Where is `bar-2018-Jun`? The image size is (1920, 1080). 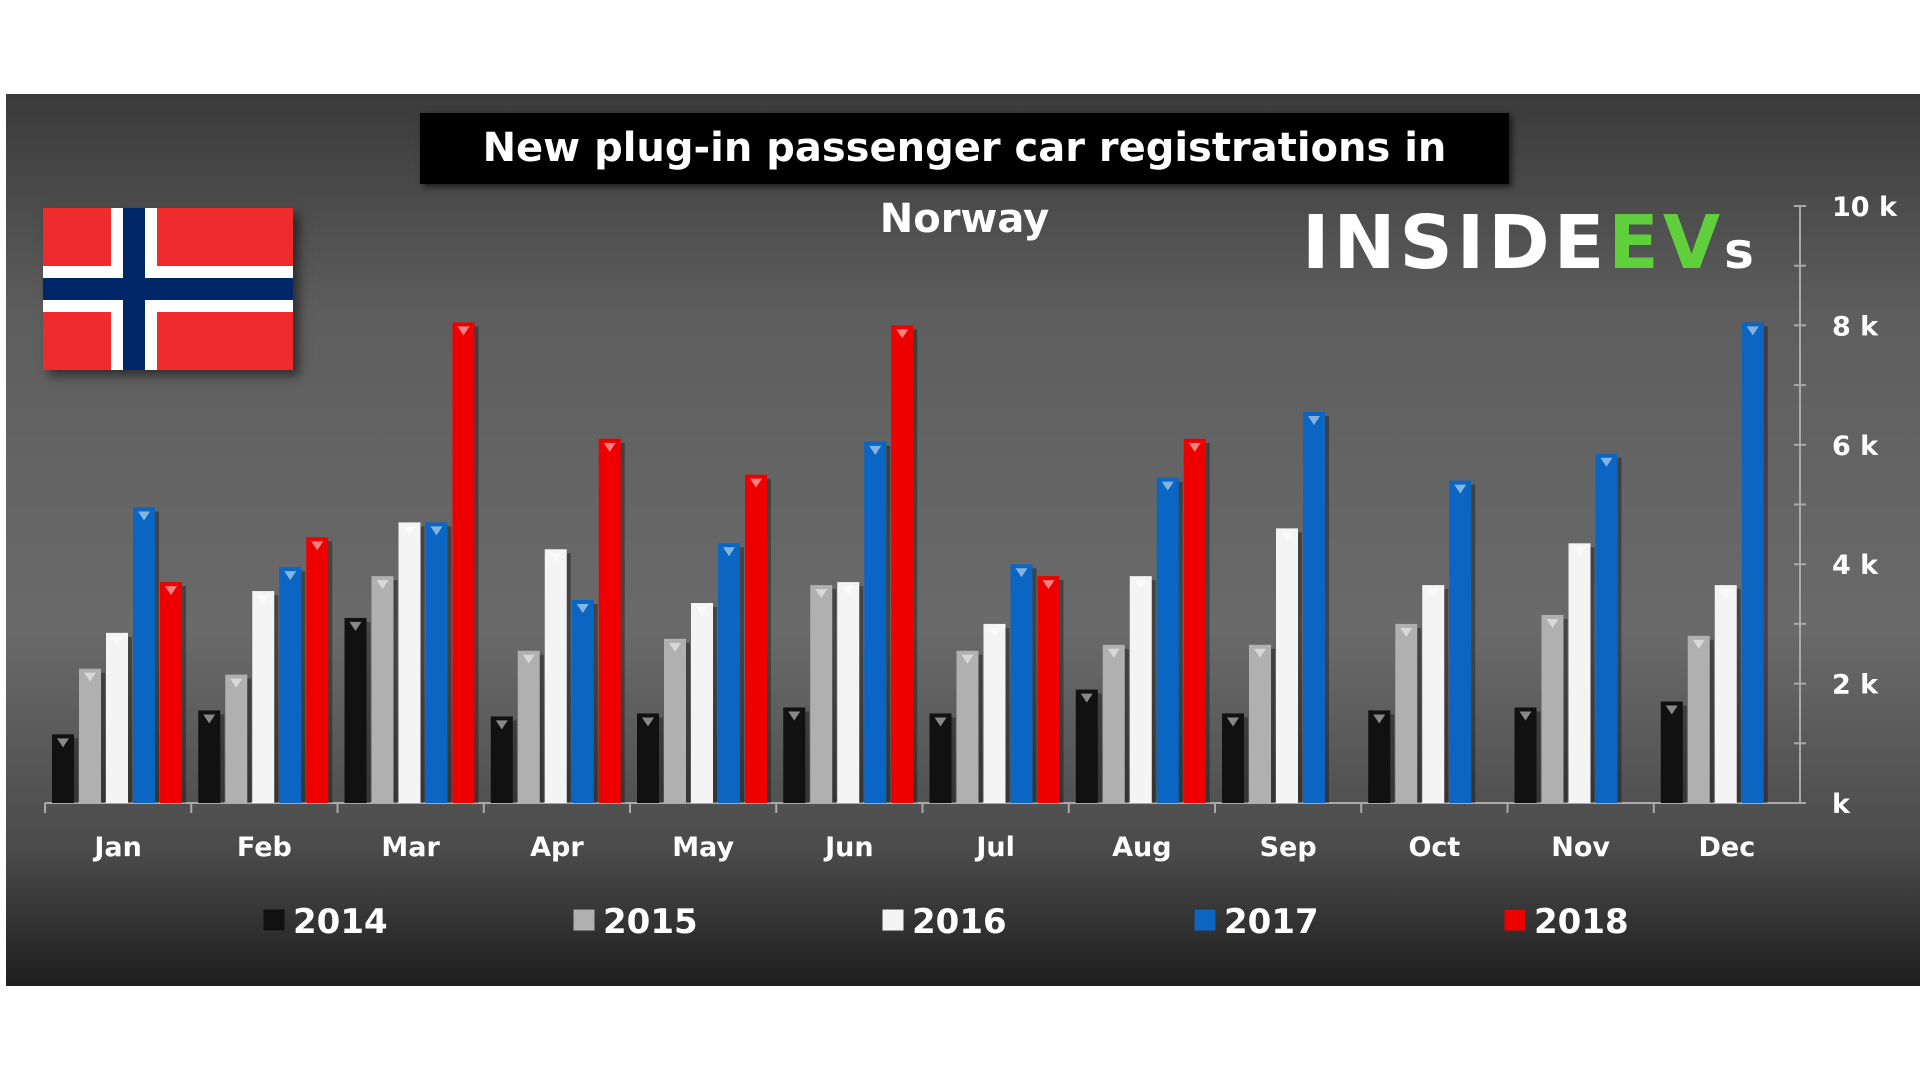
bar-2018-Jun is located at coordinates (902, 564).